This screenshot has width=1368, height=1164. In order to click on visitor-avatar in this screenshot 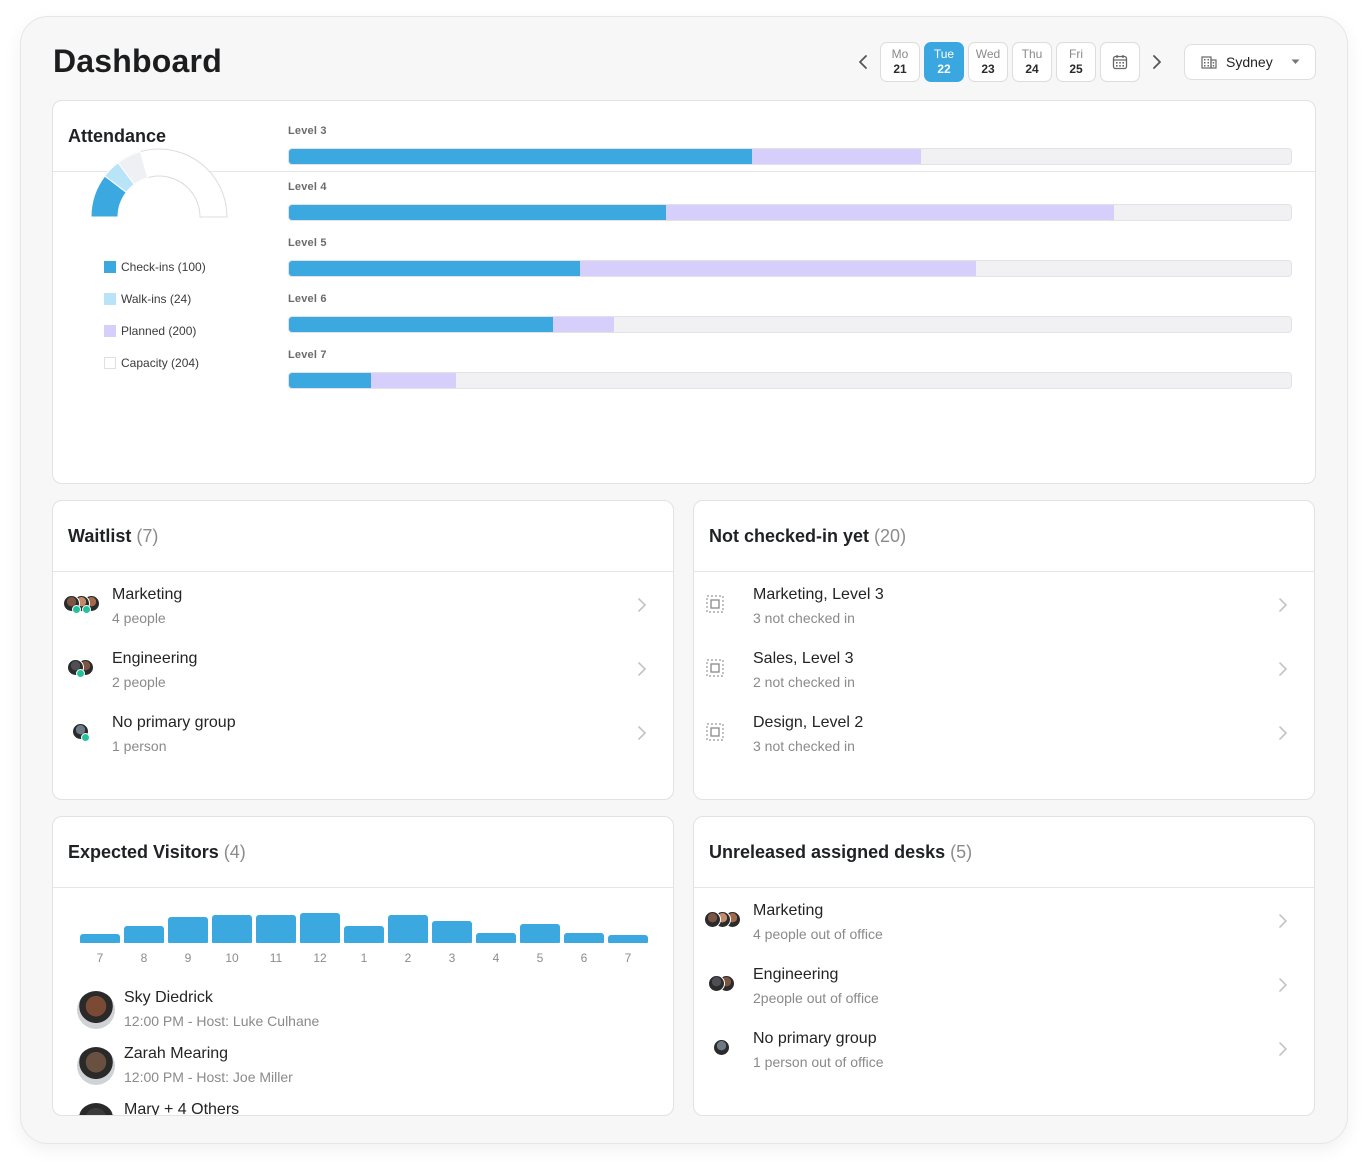, I will do `click(96, 1109)`.